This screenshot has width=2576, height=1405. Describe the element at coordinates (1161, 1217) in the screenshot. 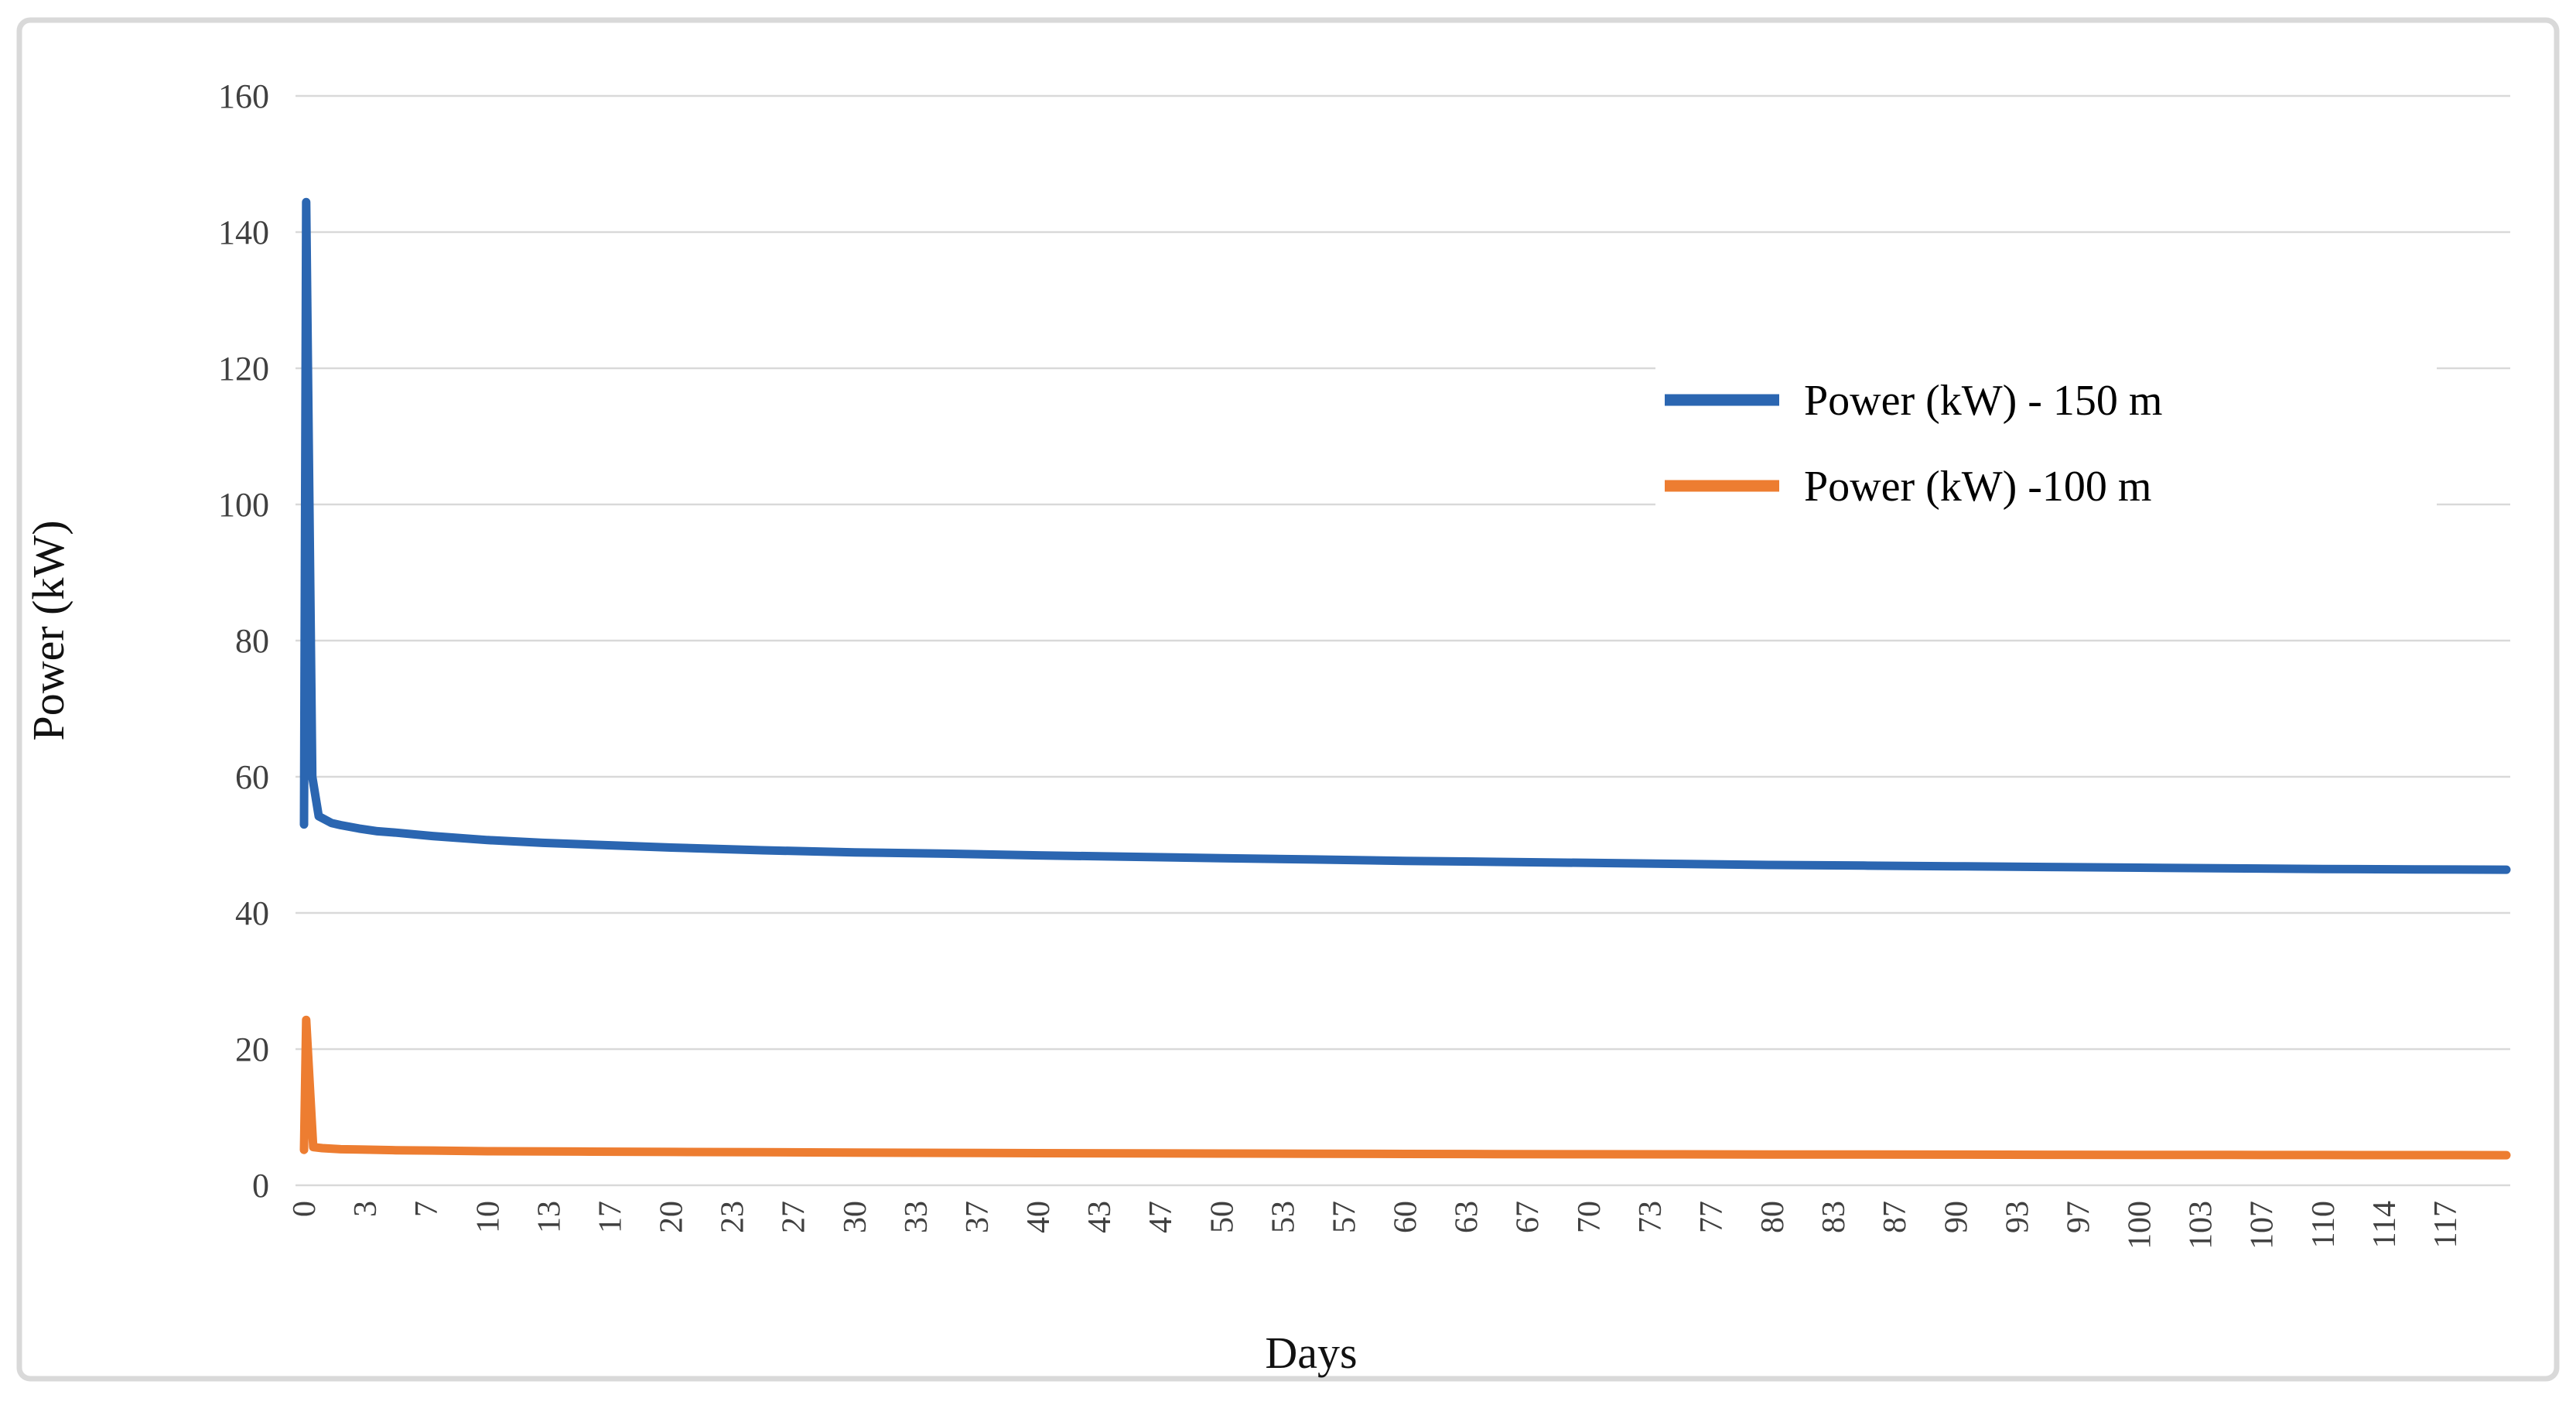

I see `x-tick-label-47: 47` at that location.